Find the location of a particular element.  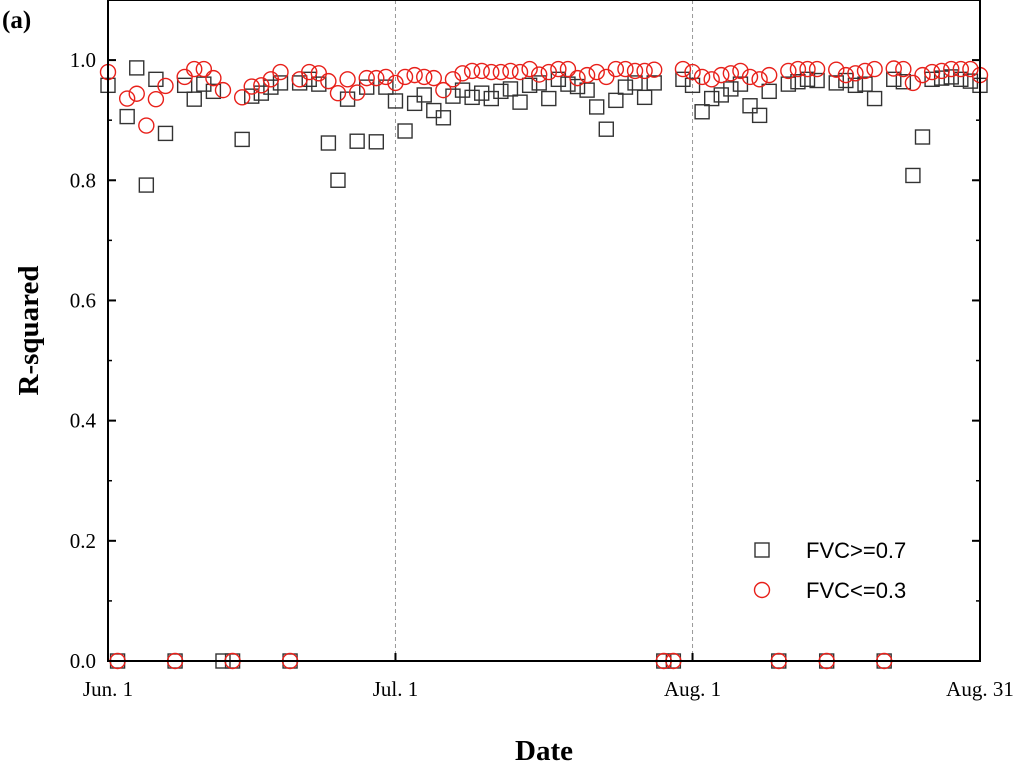

x-tick-label: Aug. 1 is located at coordinates (692, 689).